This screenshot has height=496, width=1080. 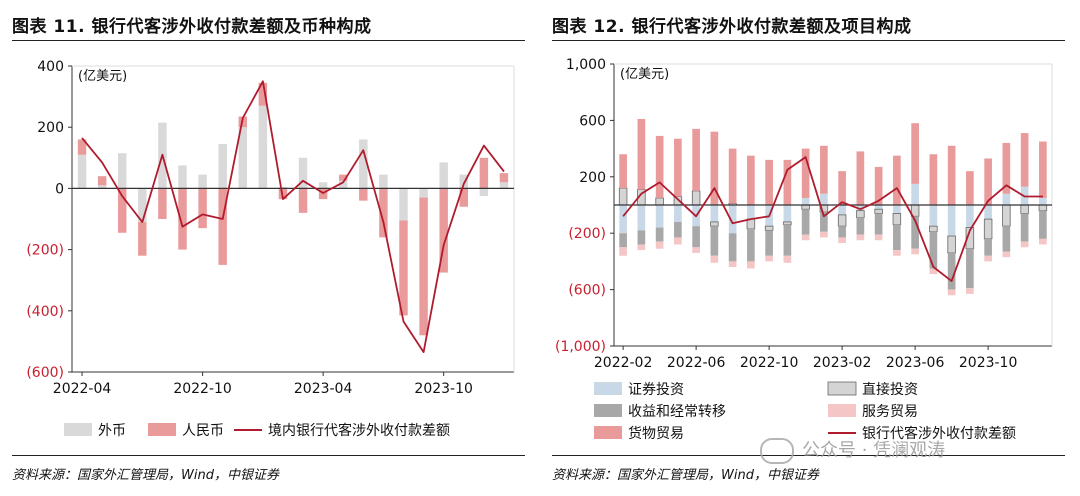 What do you see at coordinates (142, 205) in the screenshot?
I see `bar-外币-2022-07` at bounding box center [142, 205].